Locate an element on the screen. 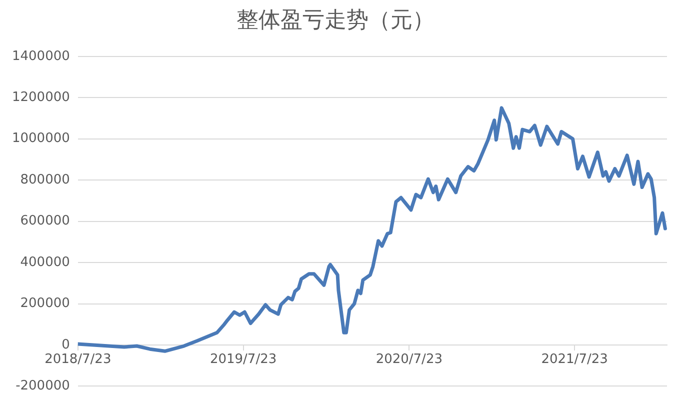 The width and height of the screenshot is (681, 402). y-tick-label: 1400000 is located at coordinates (41, 56).